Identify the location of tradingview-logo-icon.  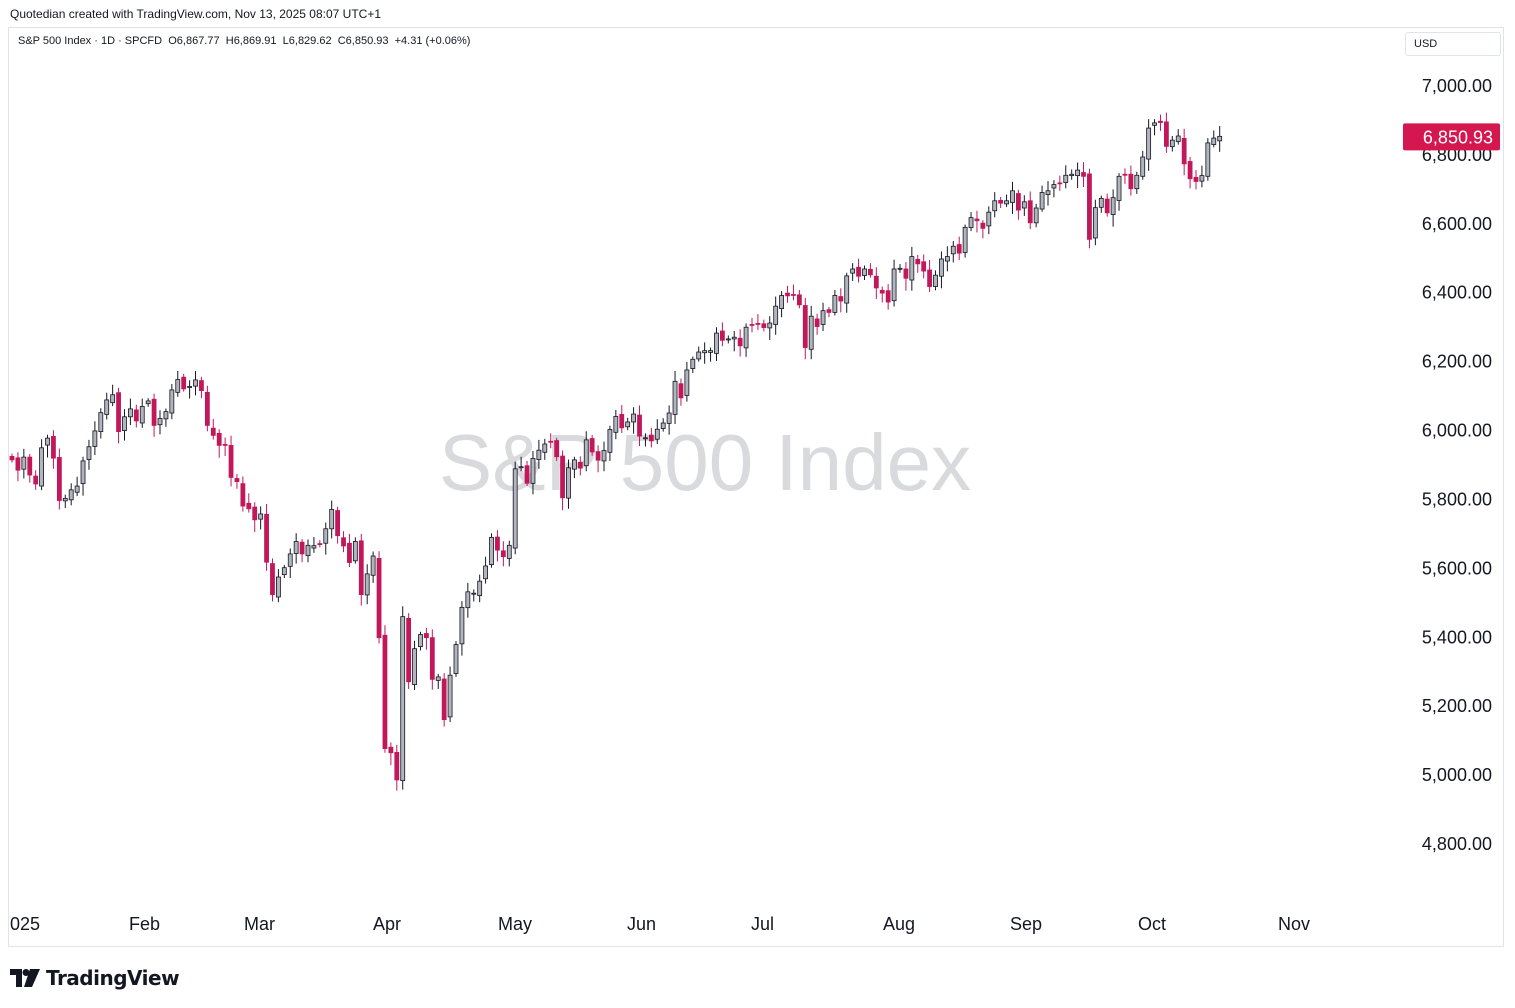
(25, 978).